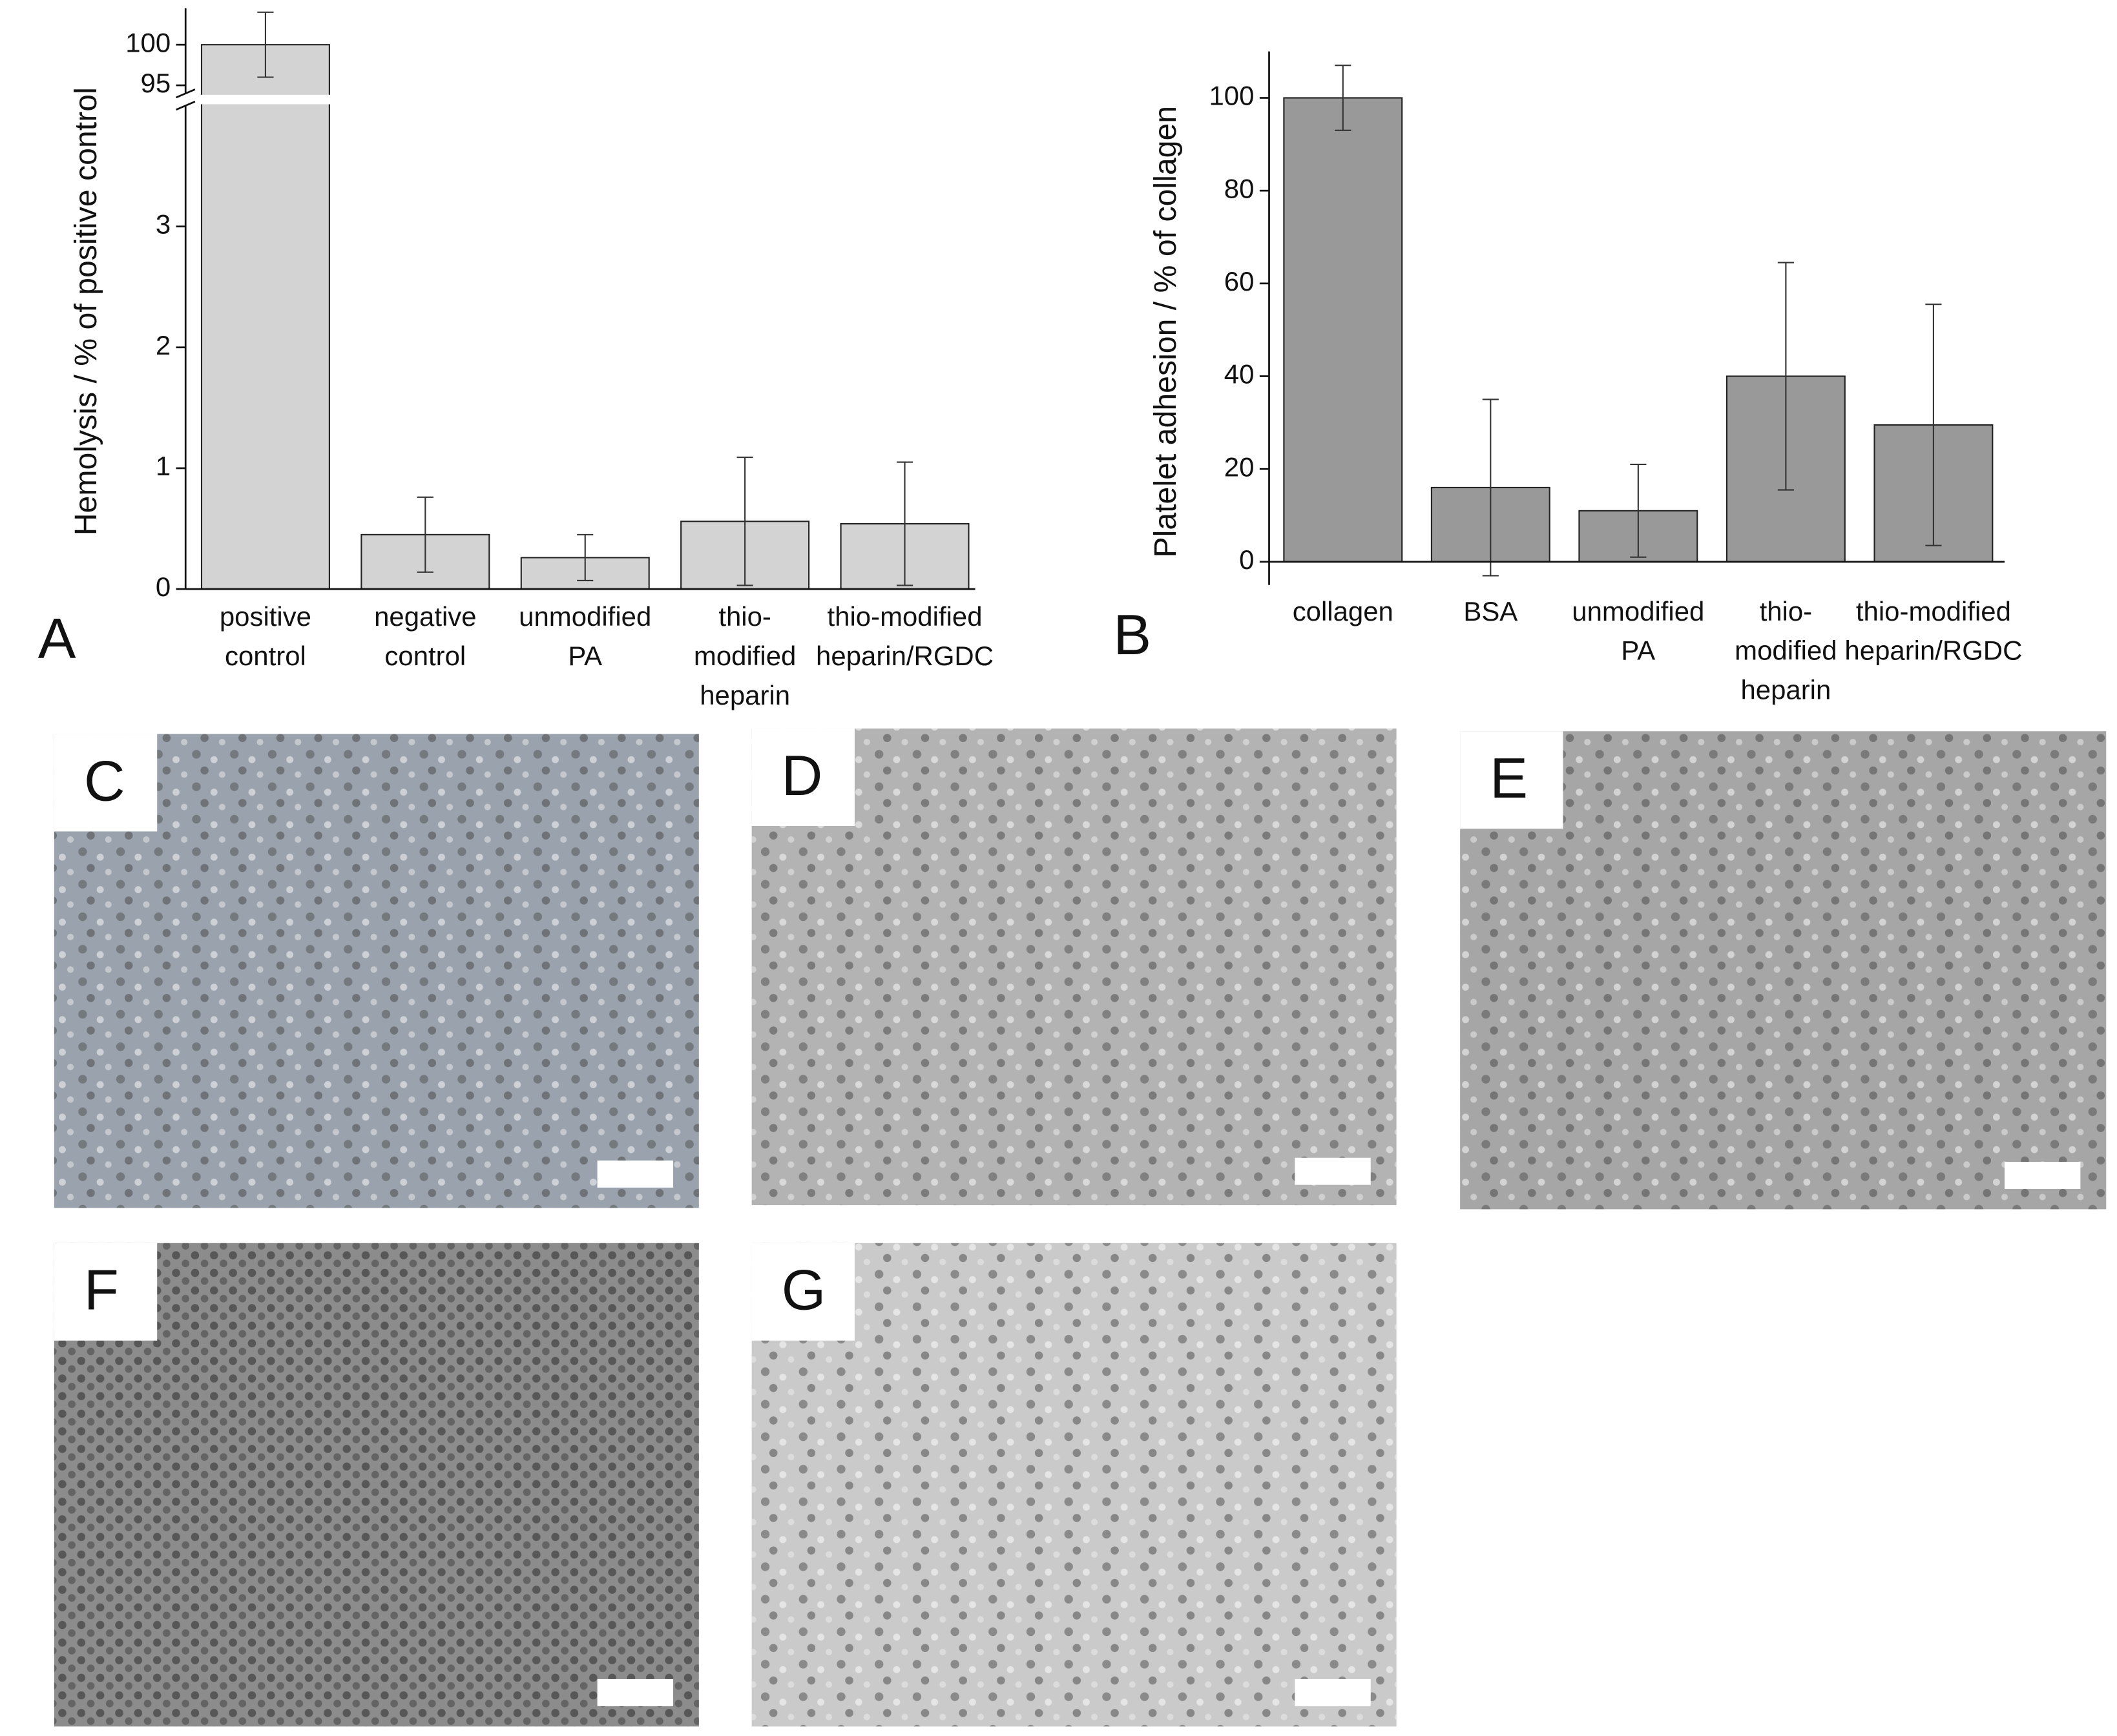 Image resolution: width=2117 pixels, height=1736 pixels. What do you see at coordinates (1343, 611) in the screenshot?
I see `x-tick-label: collagen` at bounding box center [1343, 611].